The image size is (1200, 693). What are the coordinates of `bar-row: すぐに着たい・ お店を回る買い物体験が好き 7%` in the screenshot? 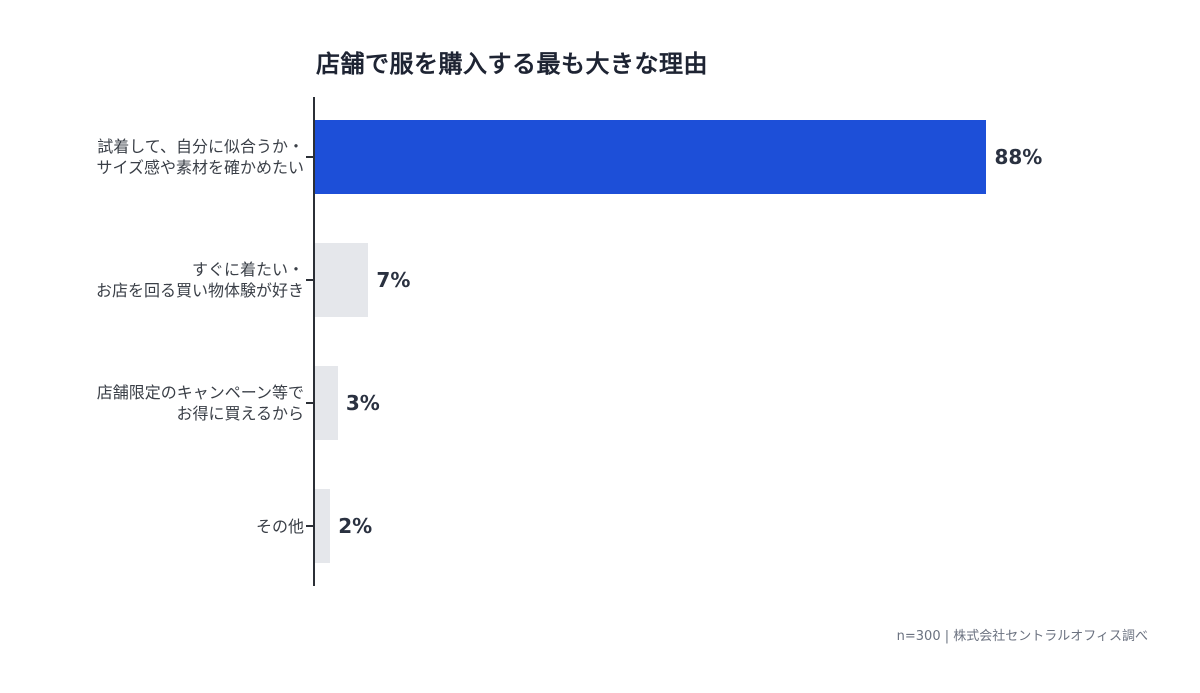 It's located at (600, 280).